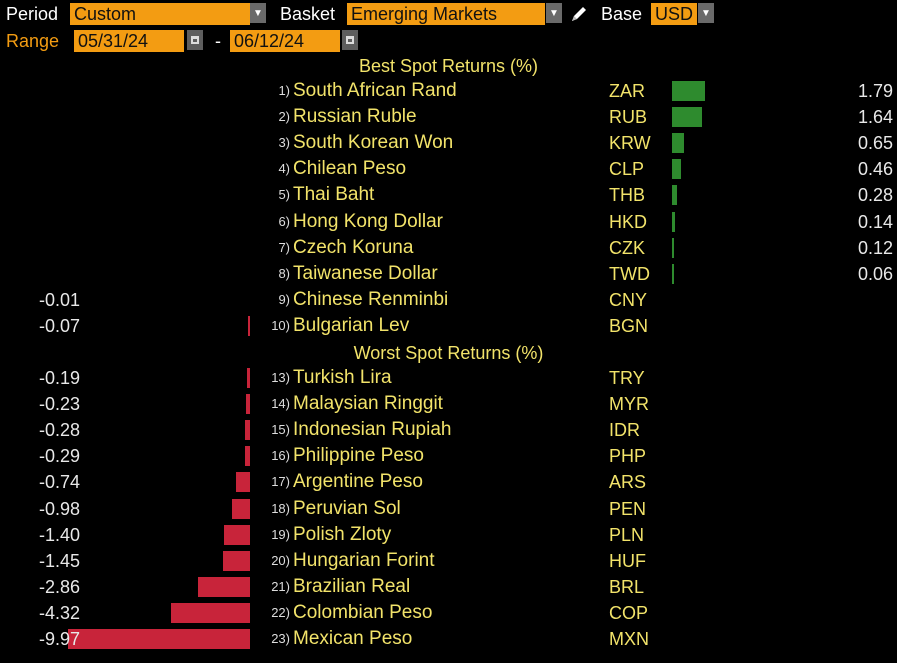  Describe the element at coordinates (448, 613) in the screenshot. I see `currency-row: 22) Colombian Peso COP -4.32` at that location.